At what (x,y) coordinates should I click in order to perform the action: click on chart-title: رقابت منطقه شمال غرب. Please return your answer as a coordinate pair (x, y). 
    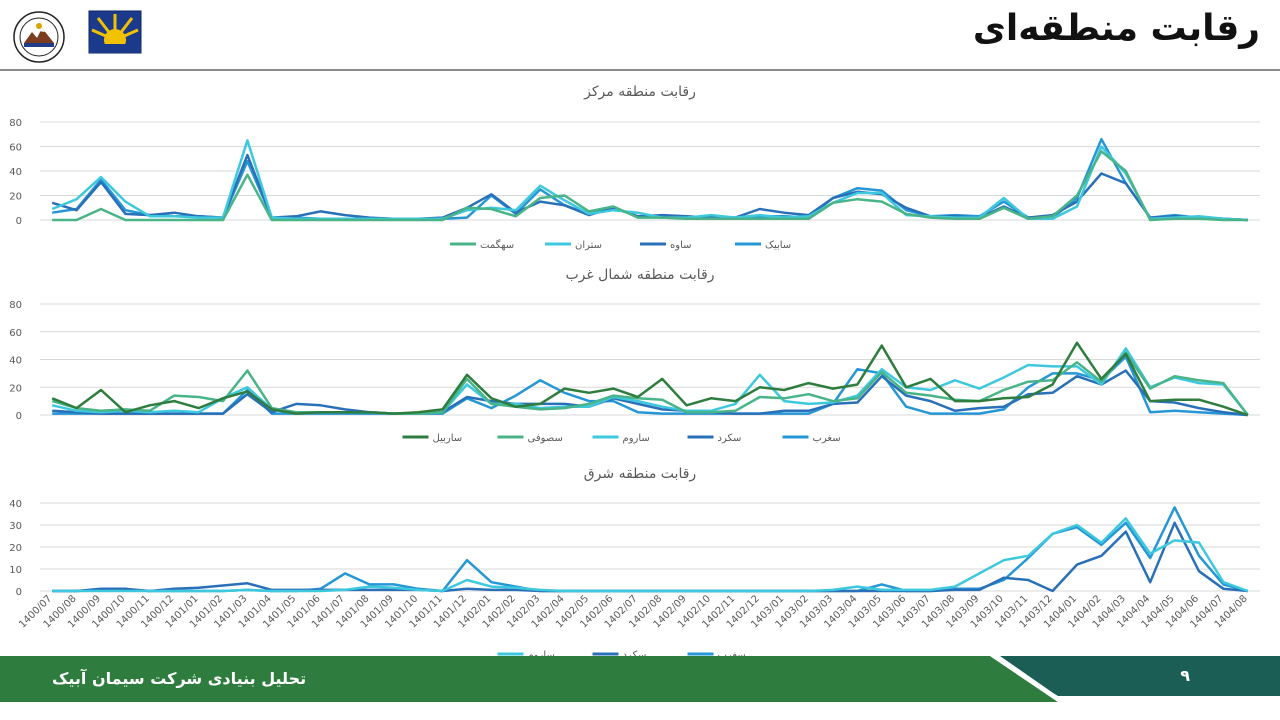
    Looking at the image, I should click on (640, 275).